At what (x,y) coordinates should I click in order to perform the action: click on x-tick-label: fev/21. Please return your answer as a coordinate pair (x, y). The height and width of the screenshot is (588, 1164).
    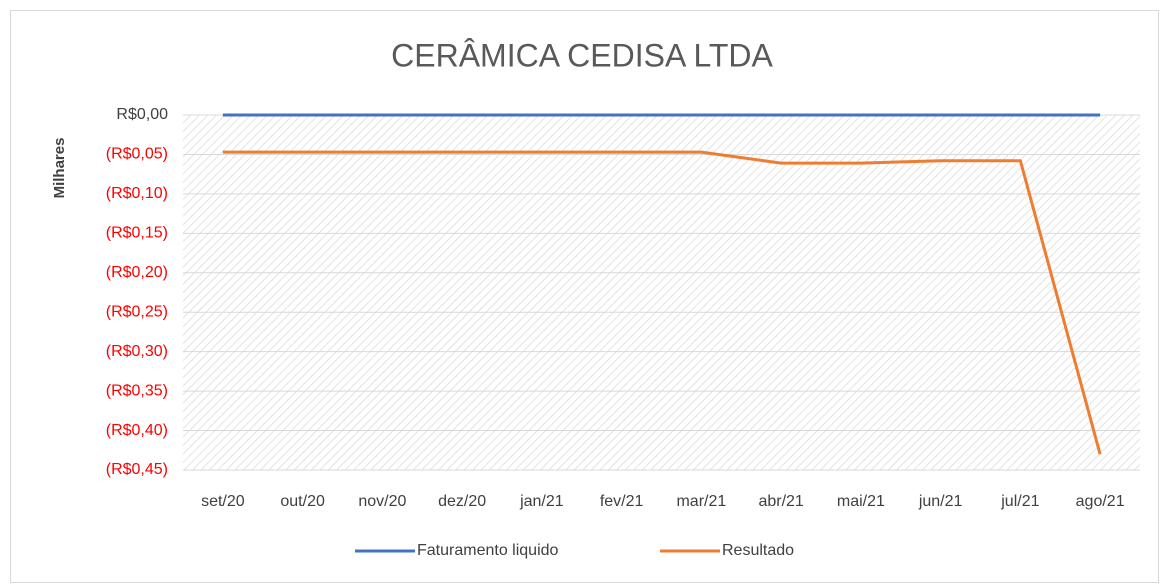
    Looking at the image, I should click on (622, 501).